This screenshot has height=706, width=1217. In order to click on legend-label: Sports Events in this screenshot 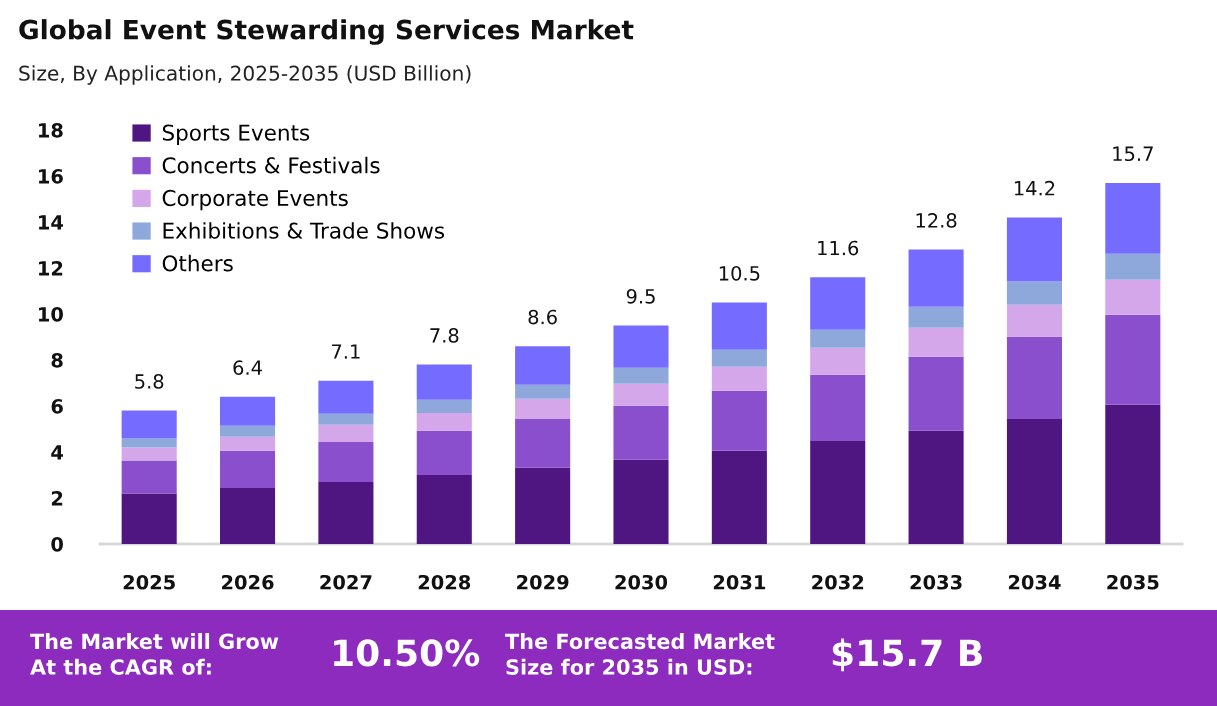, I will do `click(236, 134)`.